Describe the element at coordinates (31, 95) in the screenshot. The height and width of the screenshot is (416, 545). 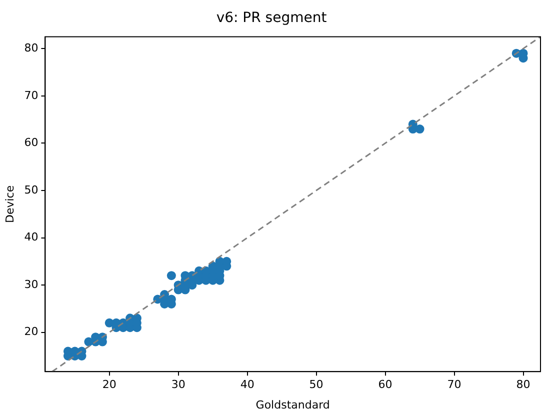
I see `y-tick-label: 70` at that location.